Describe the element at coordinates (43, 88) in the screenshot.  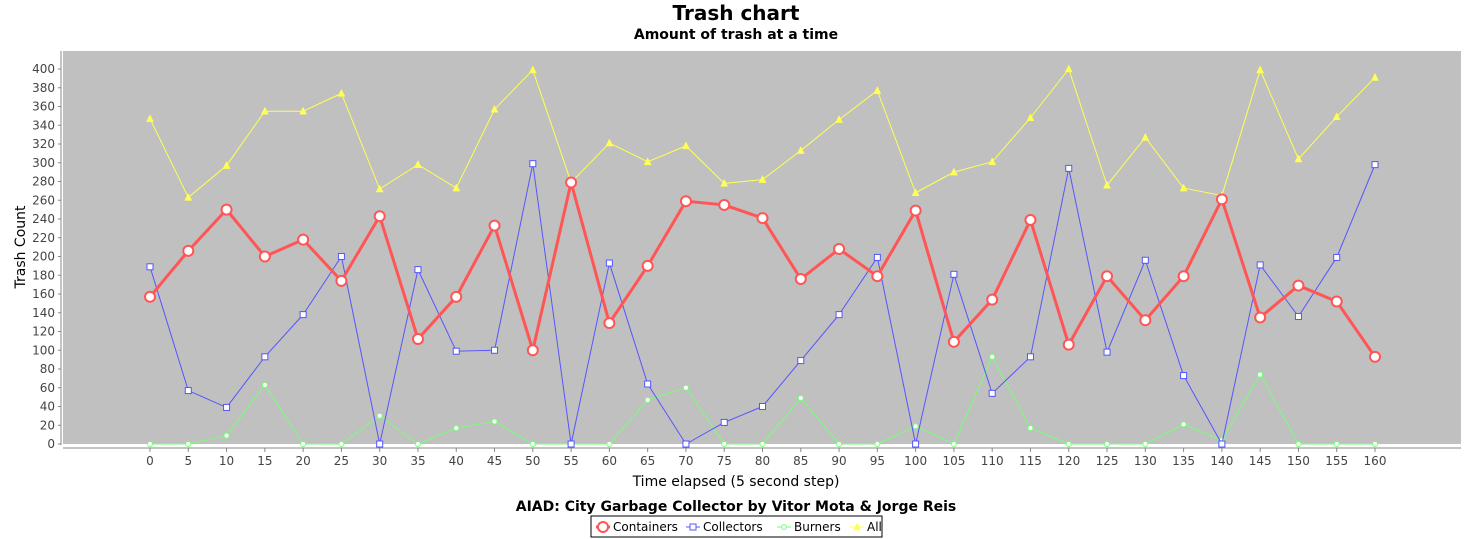
I see `y-tick-label: 380` at that location.